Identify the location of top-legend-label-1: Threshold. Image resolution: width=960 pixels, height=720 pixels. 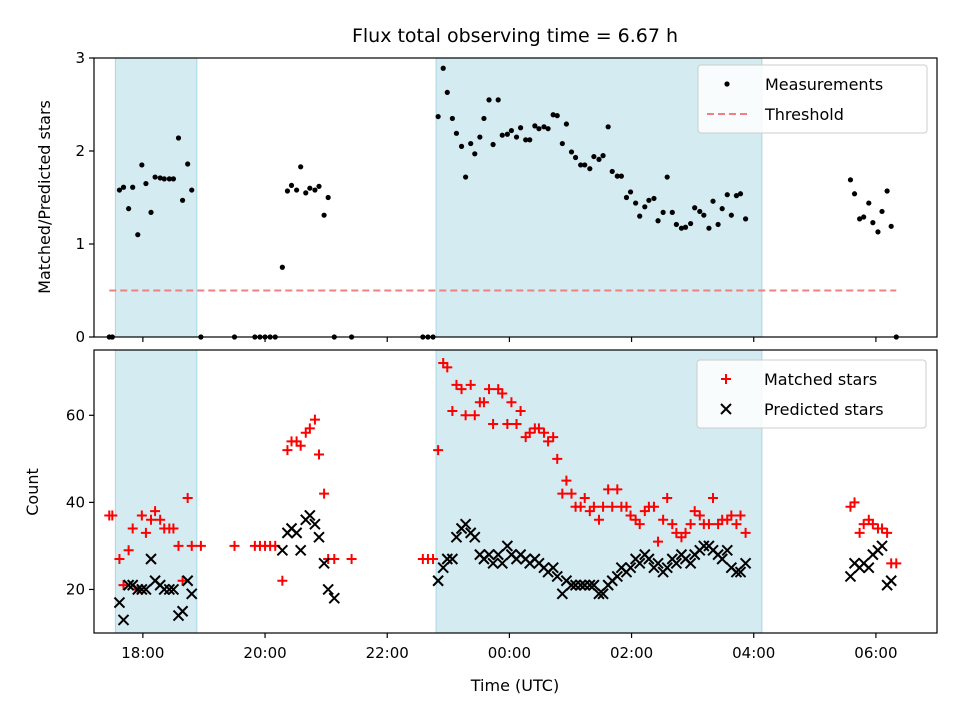
(804, 114).